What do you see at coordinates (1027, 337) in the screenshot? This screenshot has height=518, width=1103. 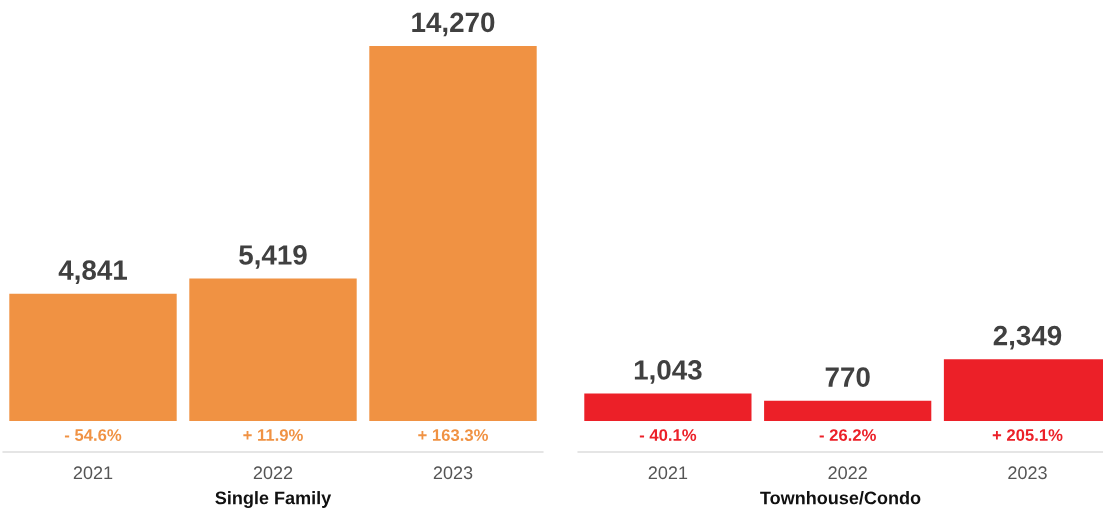 I see `data-label: 2,349` at bounding box center [1027, 337].